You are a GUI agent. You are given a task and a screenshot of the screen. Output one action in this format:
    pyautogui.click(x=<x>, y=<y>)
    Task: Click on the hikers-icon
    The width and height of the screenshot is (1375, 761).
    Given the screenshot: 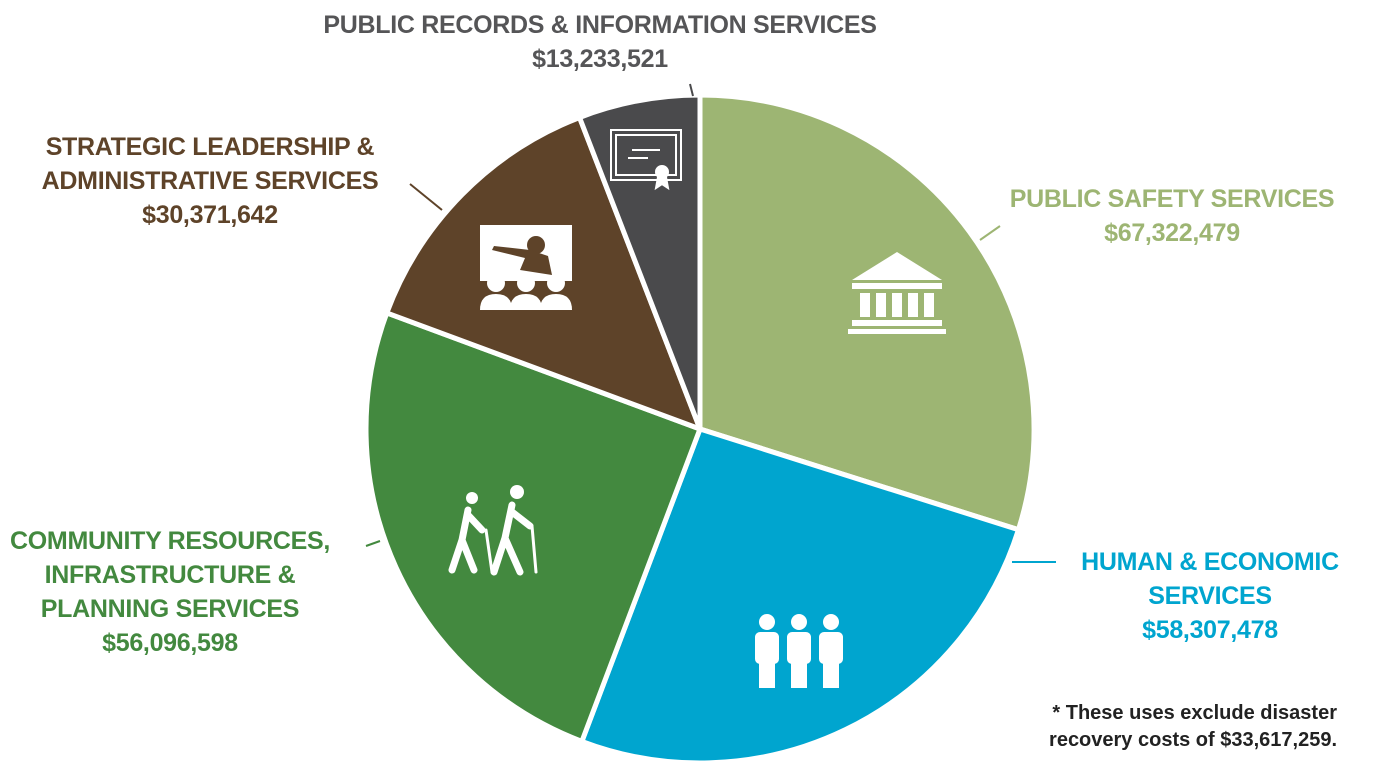 What is the action you would take?
    pyautogui.click(x=493, y=530)
    